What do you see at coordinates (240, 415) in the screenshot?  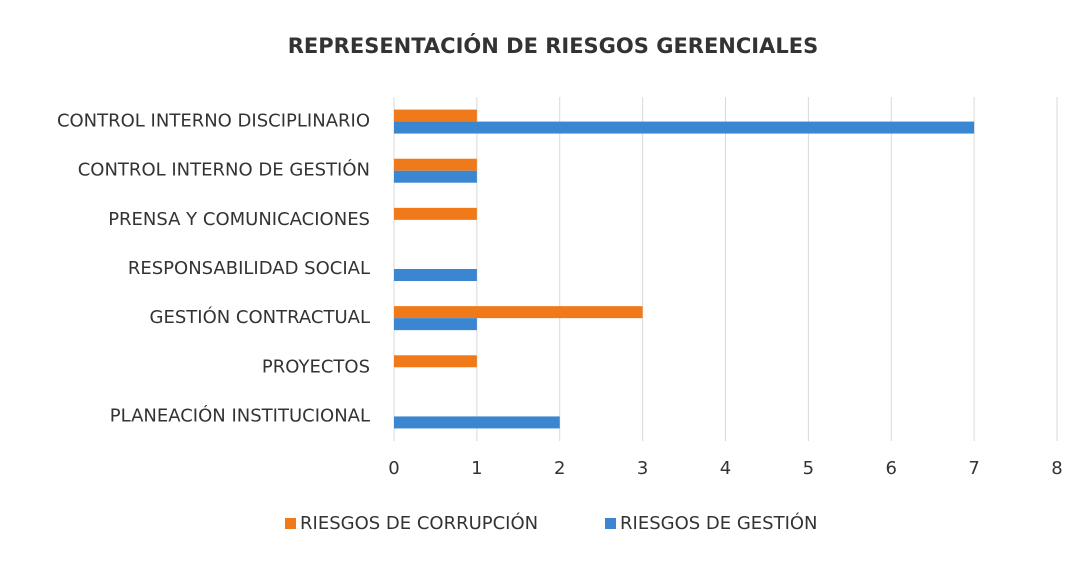 I see `y-tick-label: PLANEACIÓN INSTITUCIONAL` at bounding box center [240, 415].